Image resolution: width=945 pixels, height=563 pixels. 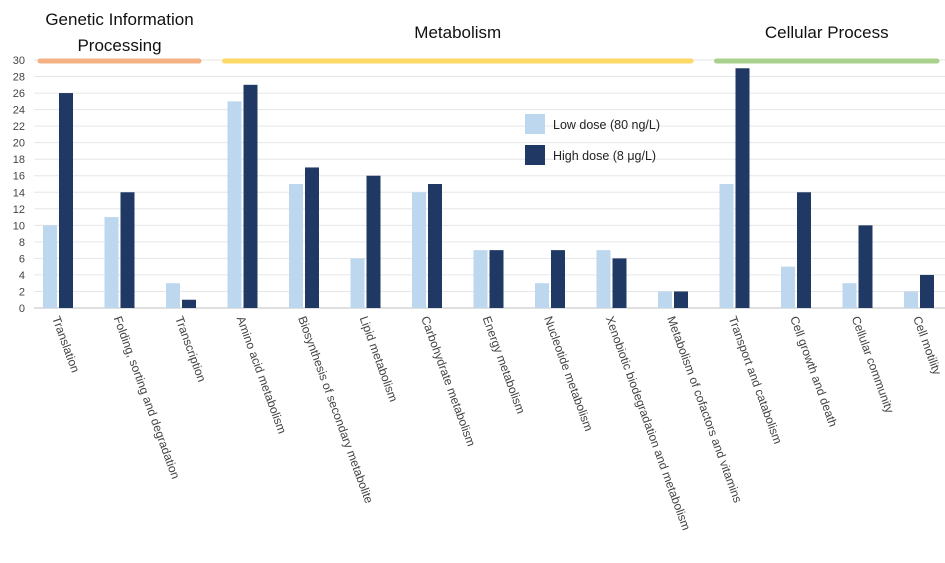 What do you see at coordinates (379, 358) in the screenshot?
I see `x-tick-label: Lipid metabolism` at bounding box center [379, 358].